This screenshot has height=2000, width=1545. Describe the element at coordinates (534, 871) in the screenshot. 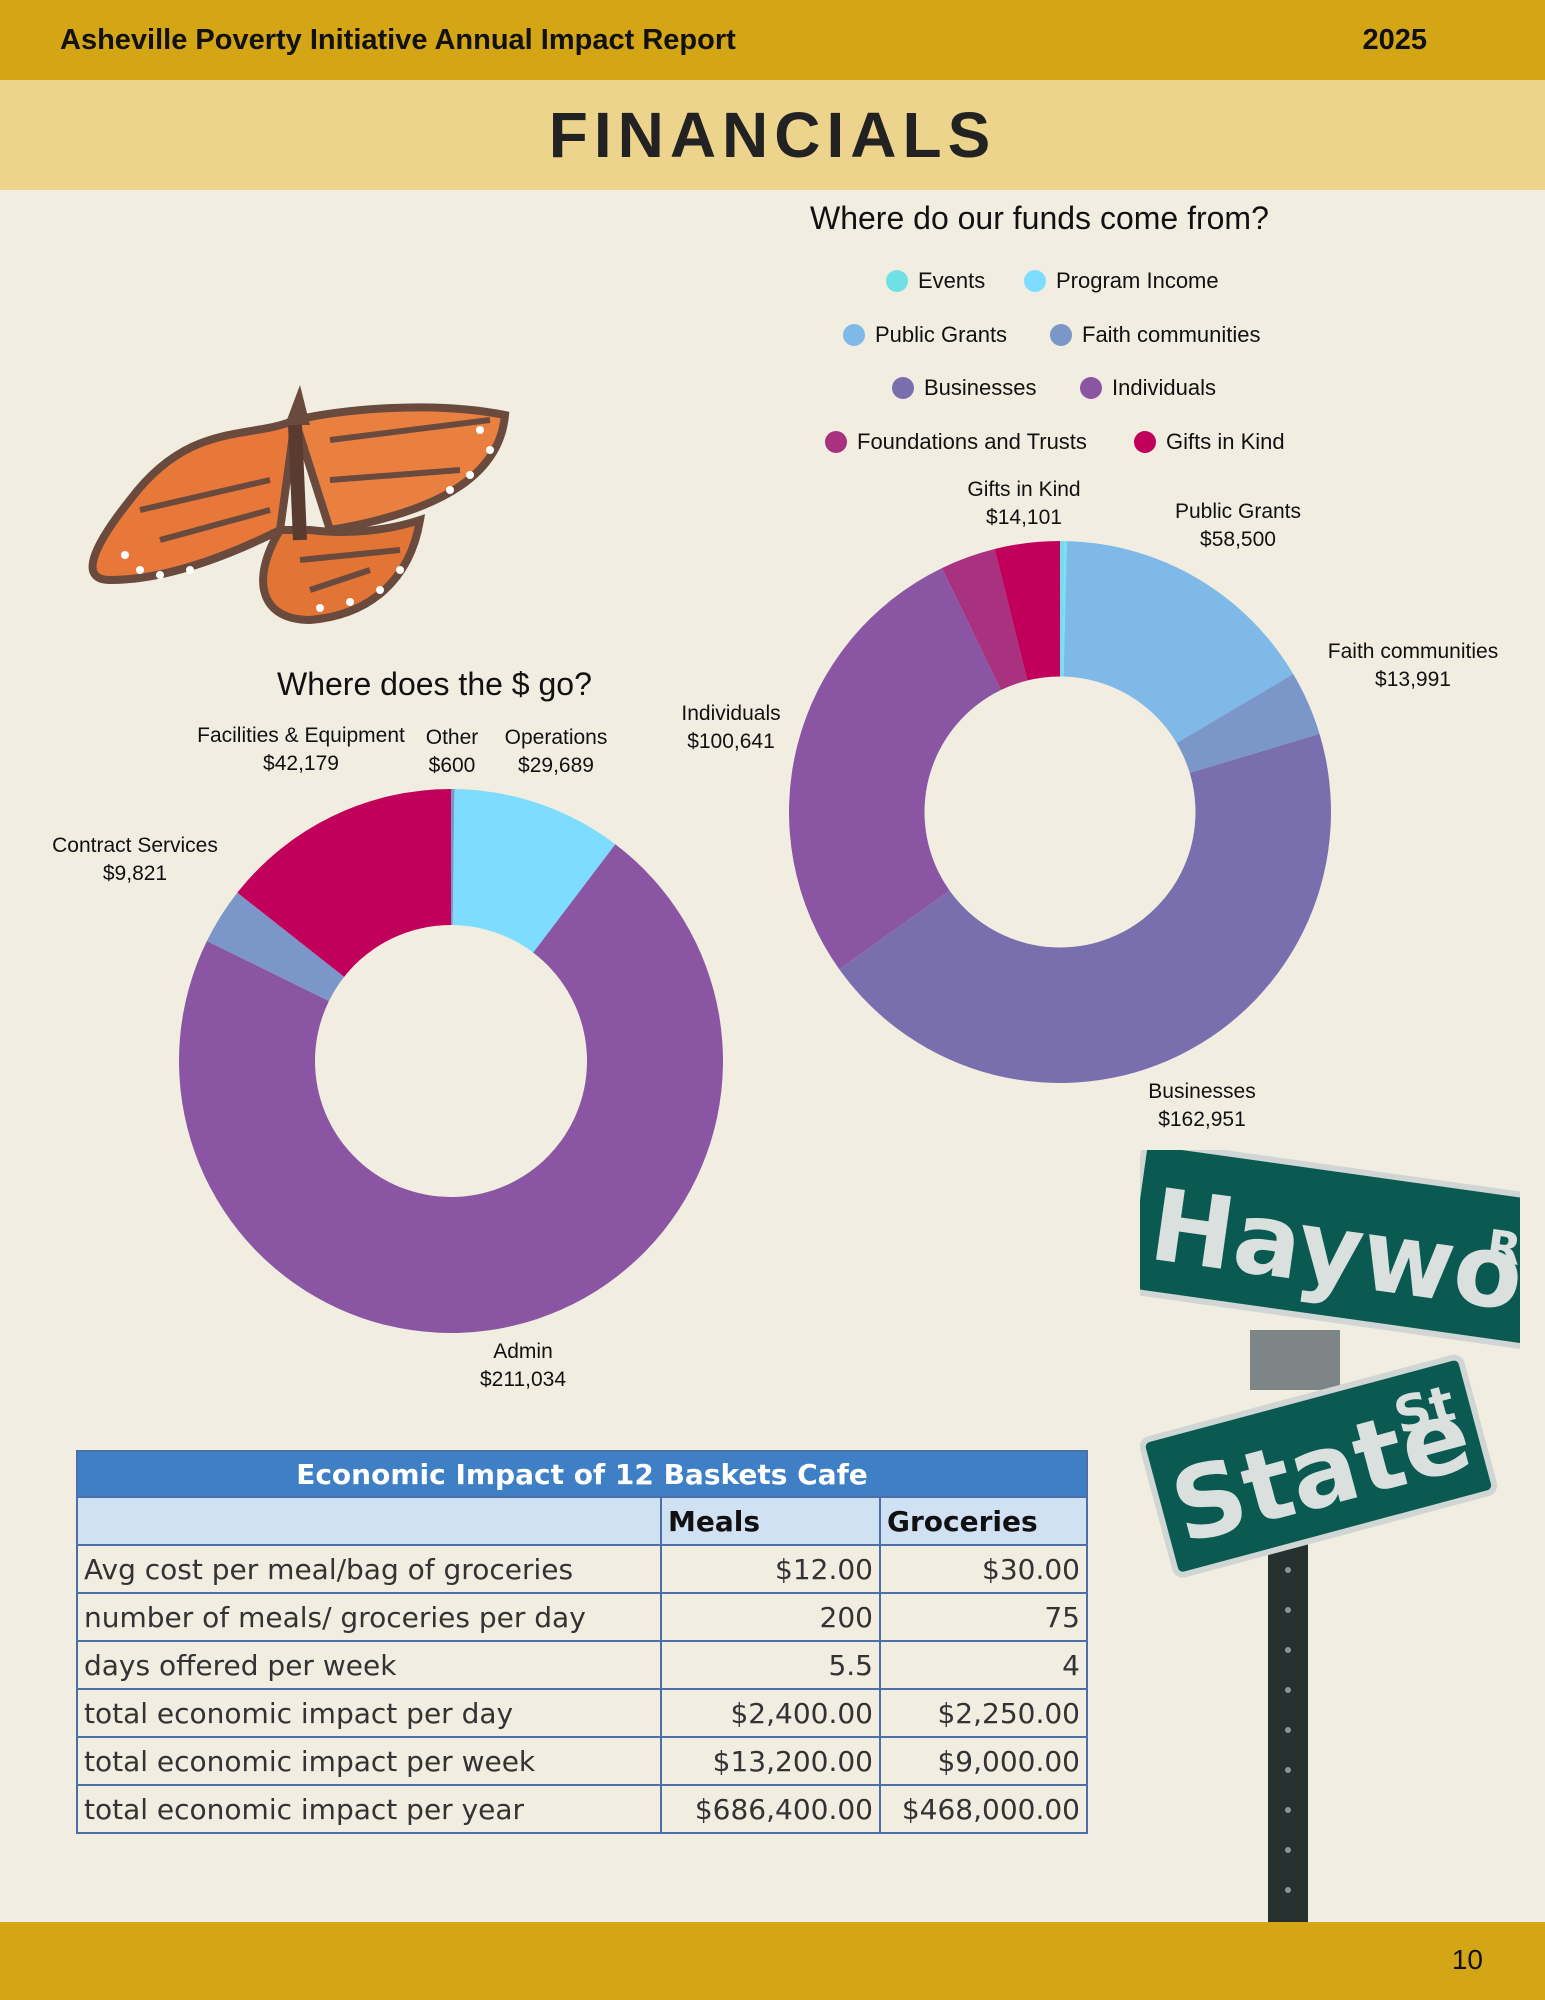

I see `slice-operations` at that location.